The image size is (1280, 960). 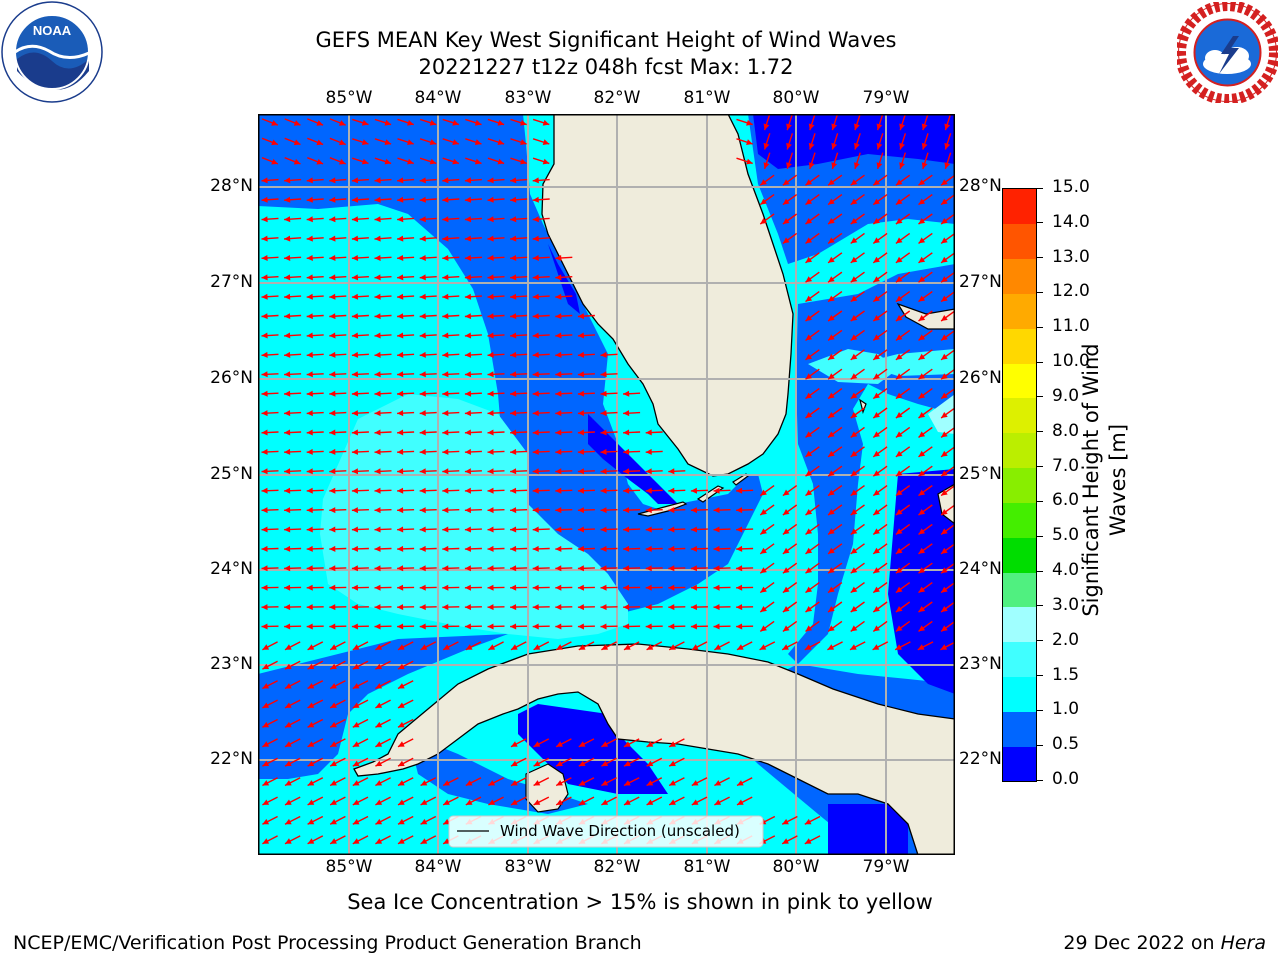 I want to click on lon-tick-top: 81°W, so click(x=707, y=98).